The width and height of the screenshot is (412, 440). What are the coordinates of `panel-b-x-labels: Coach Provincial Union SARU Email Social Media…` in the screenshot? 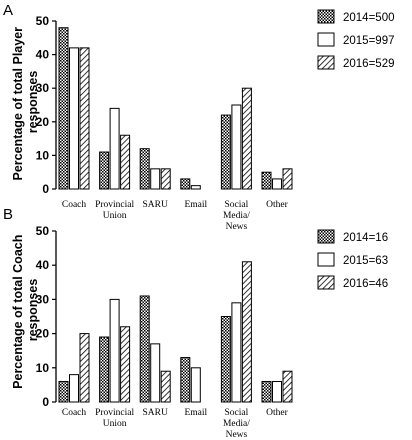 It's located at (175, 424).